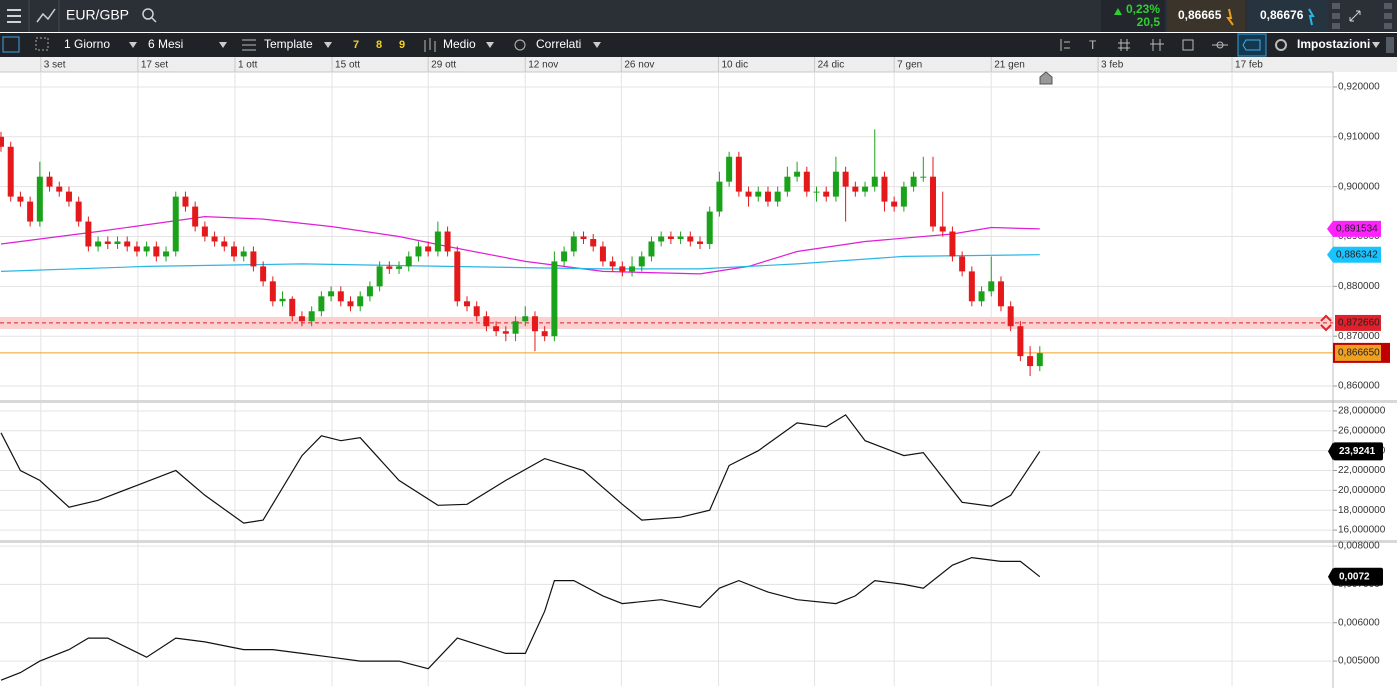 The height and width of the screenshot is (693, 1397). What do you see at coordinates (1390, 45) in the screenshot?
I see `scroll-handle` at bounding box center [1390, 45].